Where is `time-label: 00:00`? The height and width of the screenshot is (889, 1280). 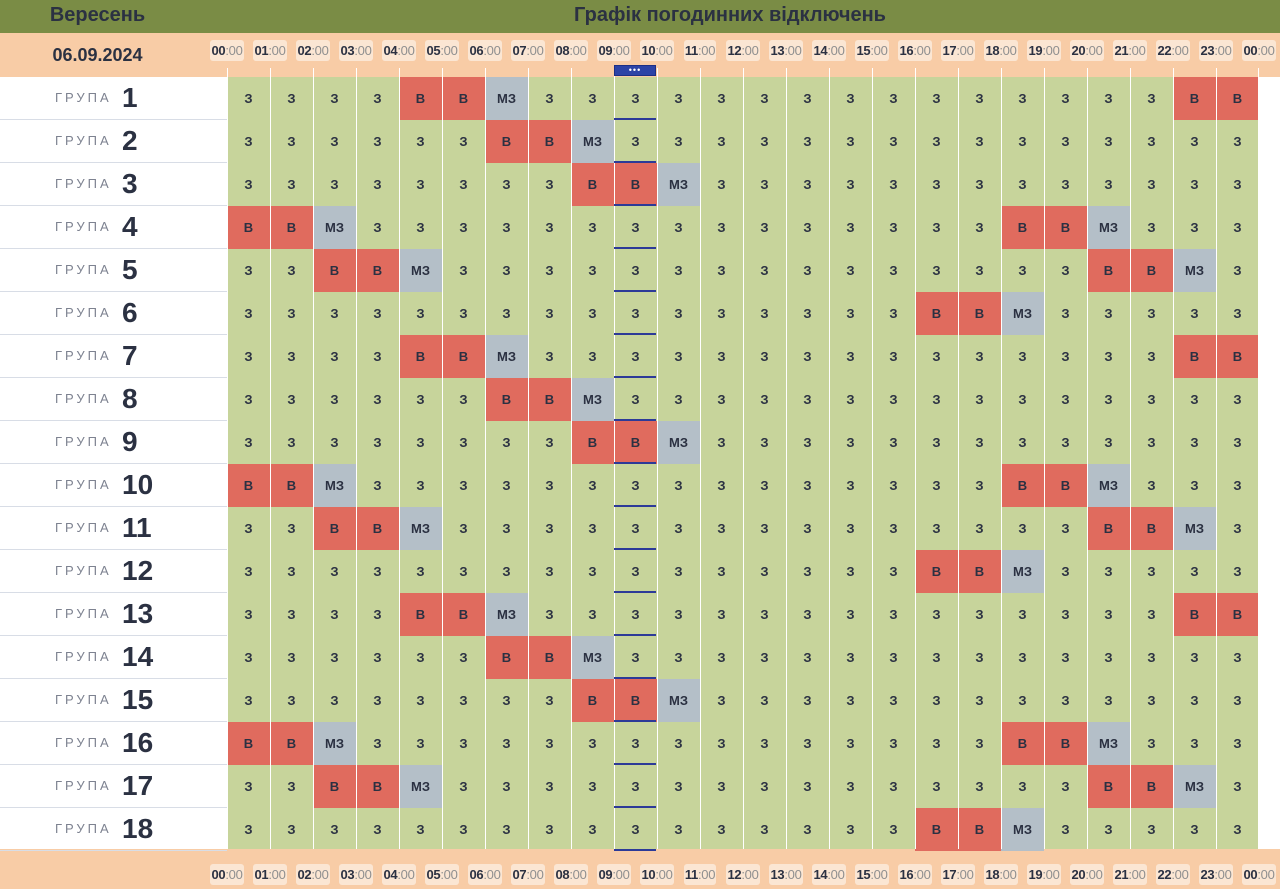 time-label: 00:00 is located at coordinates (1259, 50).